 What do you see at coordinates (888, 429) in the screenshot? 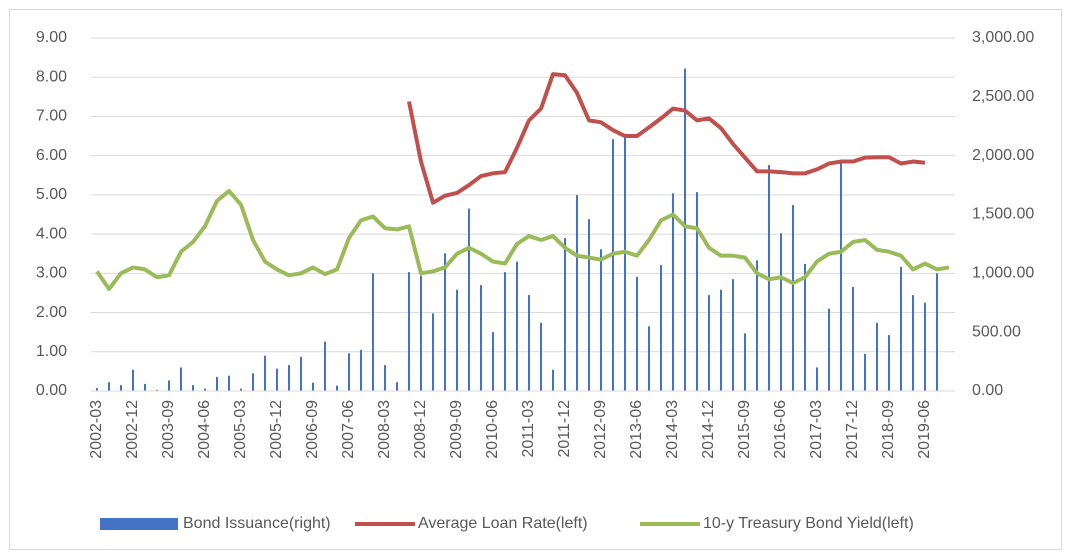
I see `x-tick-label: 2018-09` at bounding box center [888, 429].